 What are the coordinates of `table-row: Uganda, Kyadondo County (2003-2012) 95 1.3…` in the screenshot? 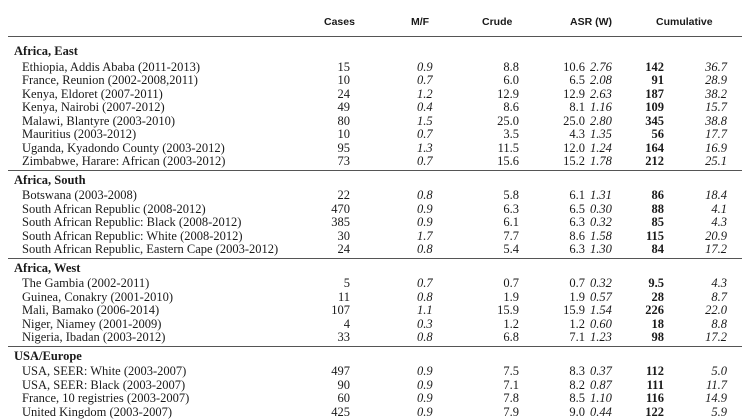 It's located at (375, 147).